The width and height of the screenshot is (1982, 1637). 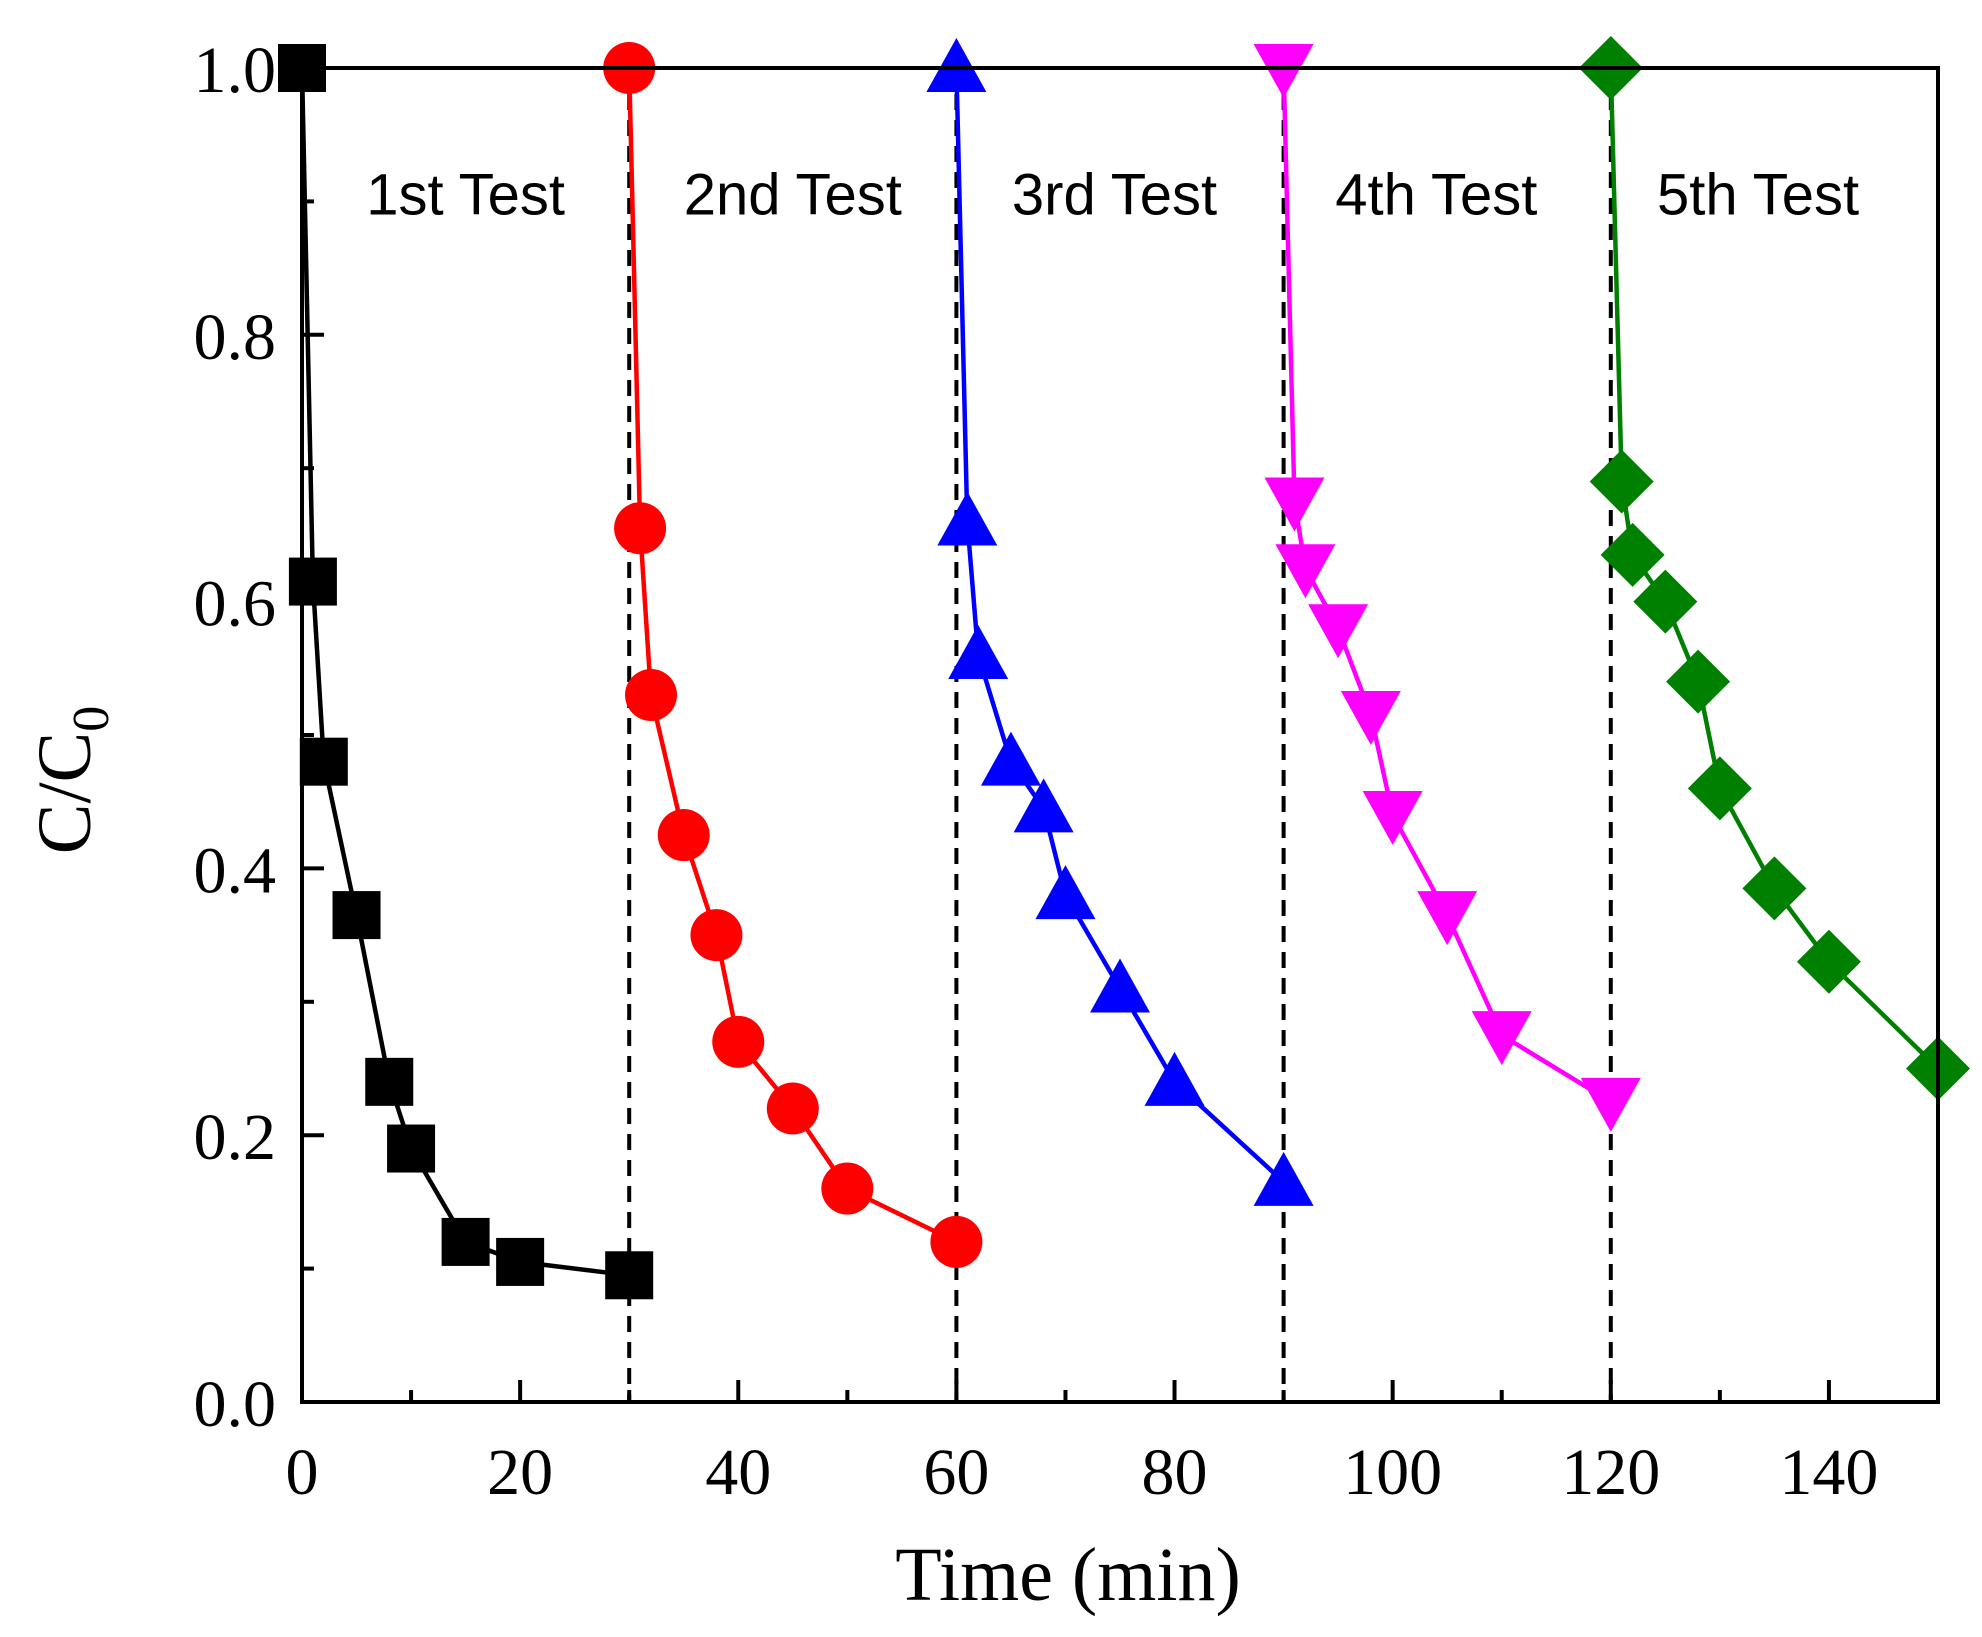 I want to click on x-axis-title: Time (min), so click(x=1068, y=1575).